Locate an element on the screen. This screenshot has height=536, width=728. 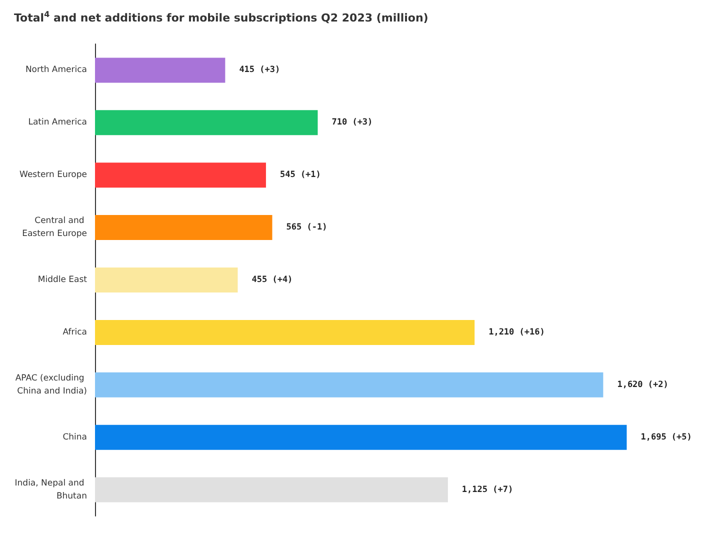
data-label: 710 (+3) is located at coordinates (352, 123).